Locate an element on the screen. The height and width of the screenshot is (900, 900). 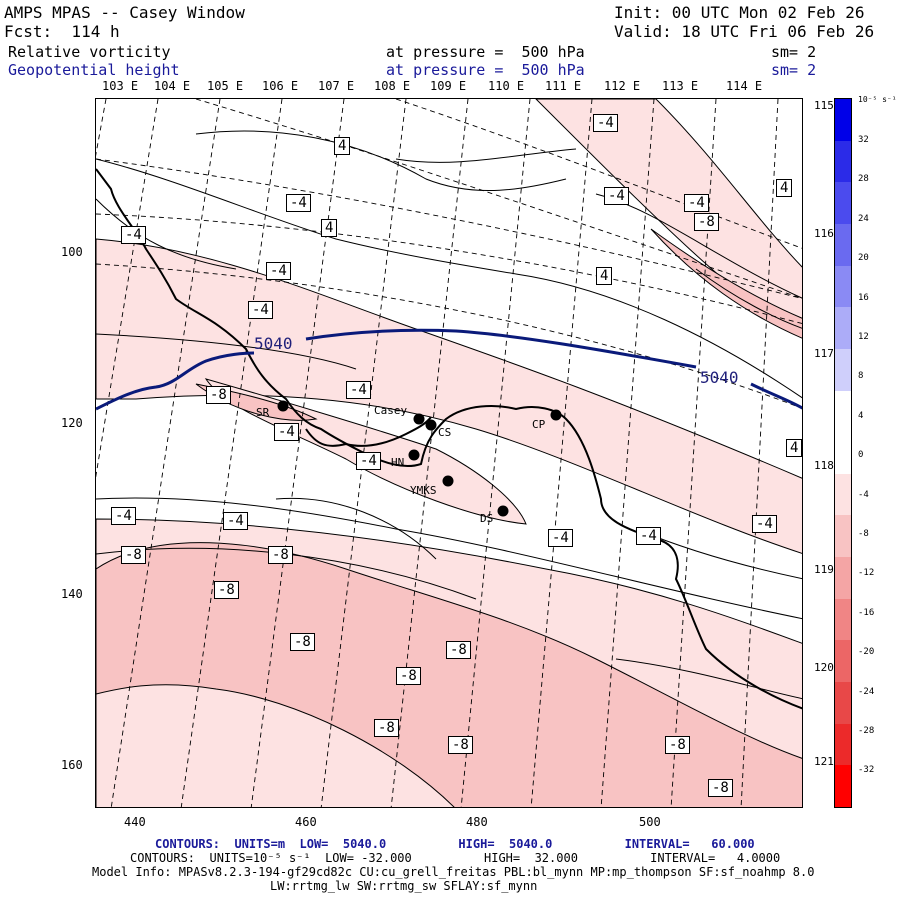
y-tick-label: 160 is located at coordinates (72, 765).